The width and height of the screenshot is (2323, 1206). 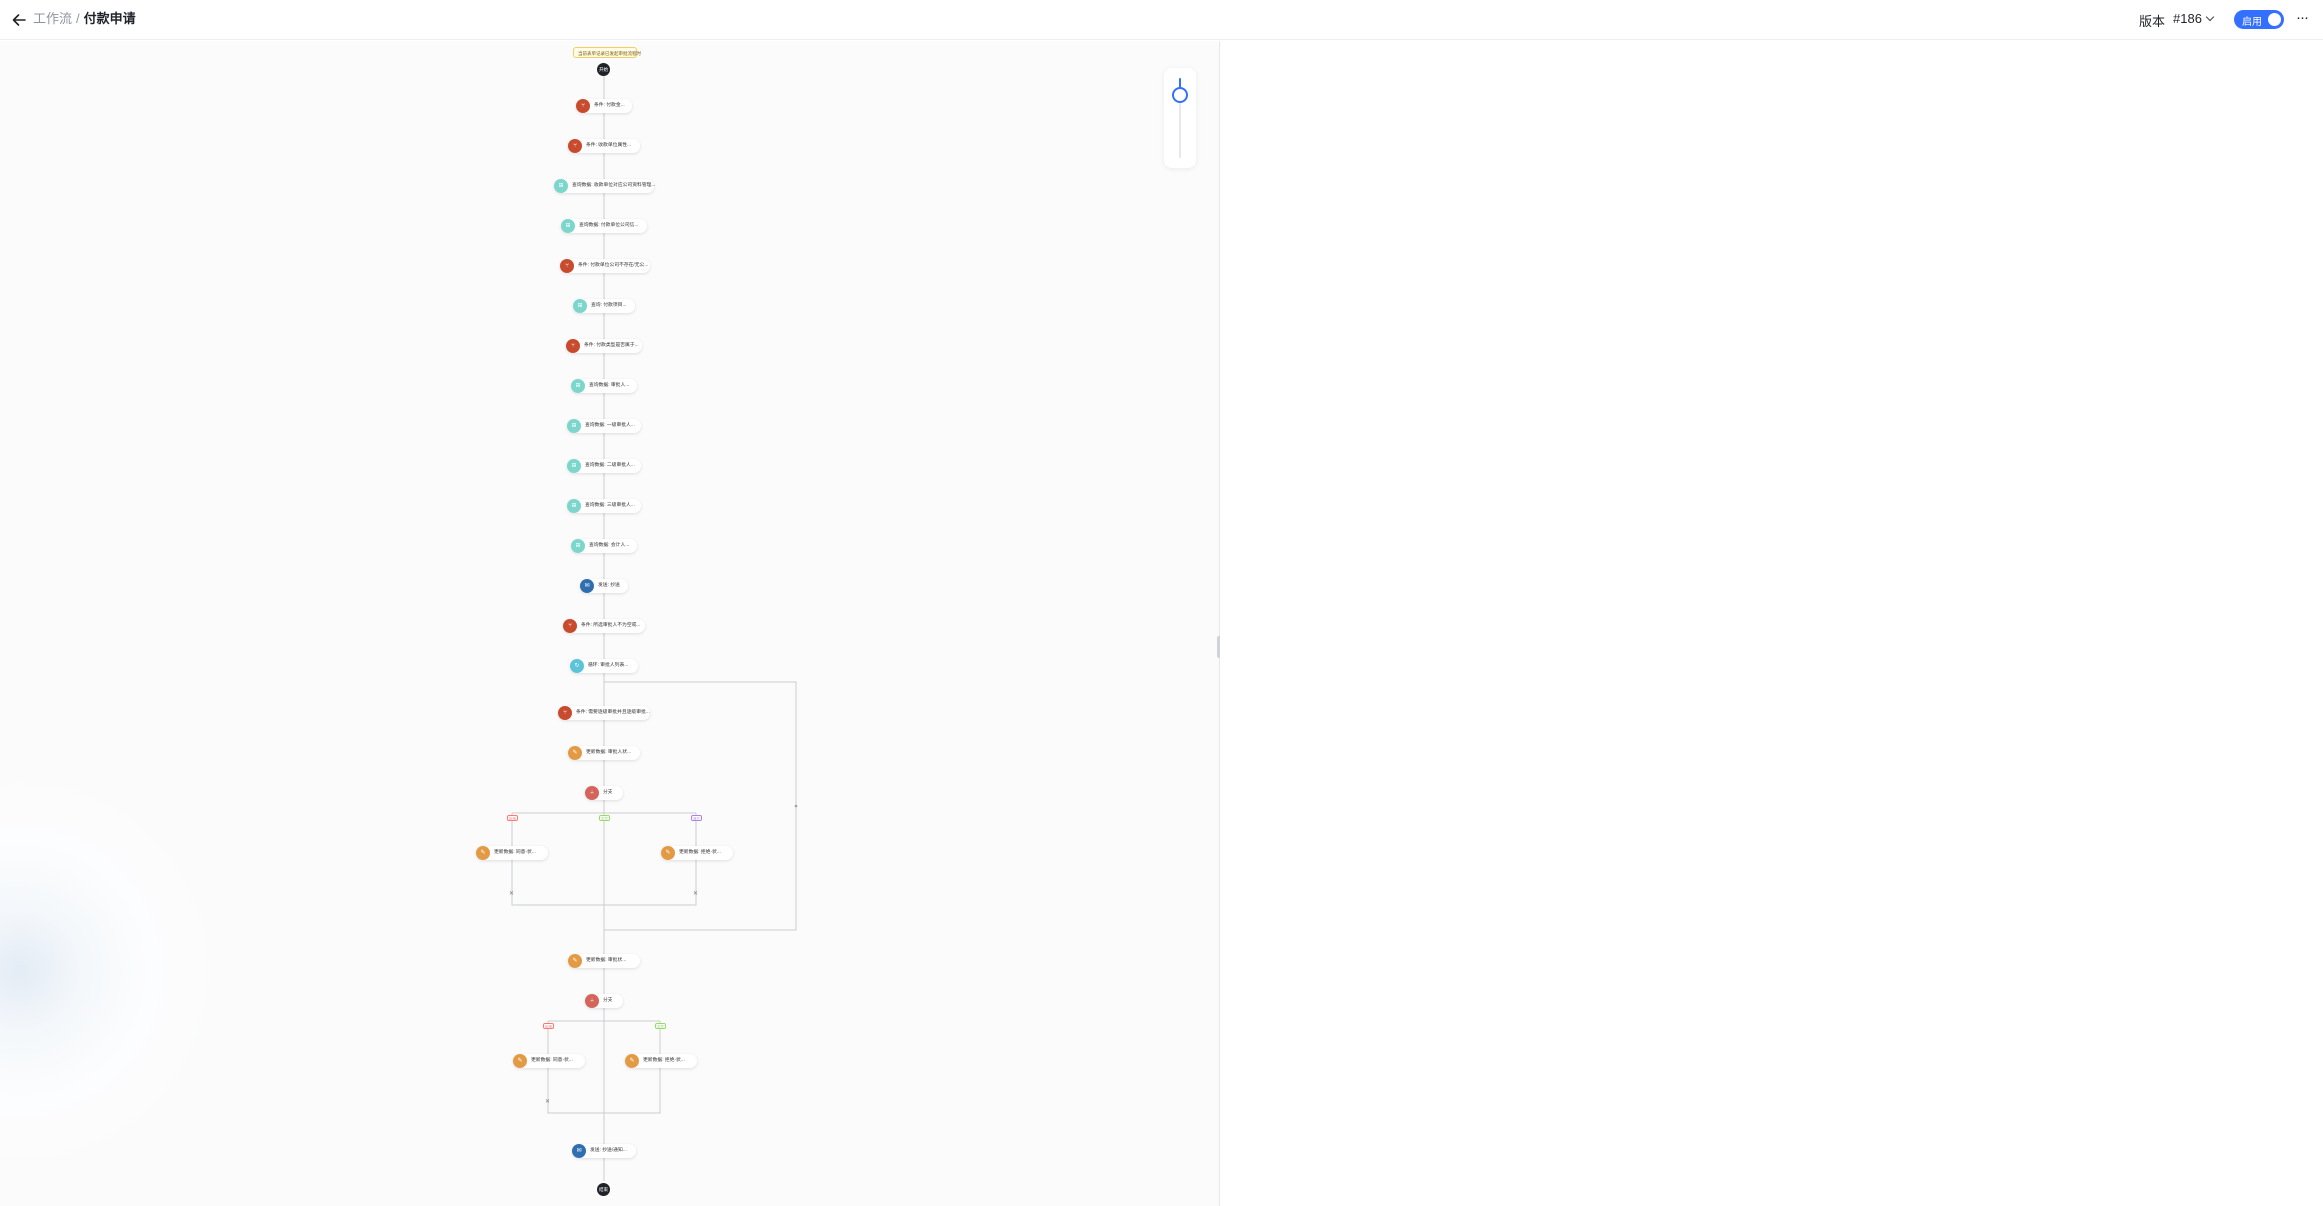 What do you see at coordinates (609, 585) in the screenshot?
I see `flow-node-label: 发送: 抄送` at bounding box center [609, 585].